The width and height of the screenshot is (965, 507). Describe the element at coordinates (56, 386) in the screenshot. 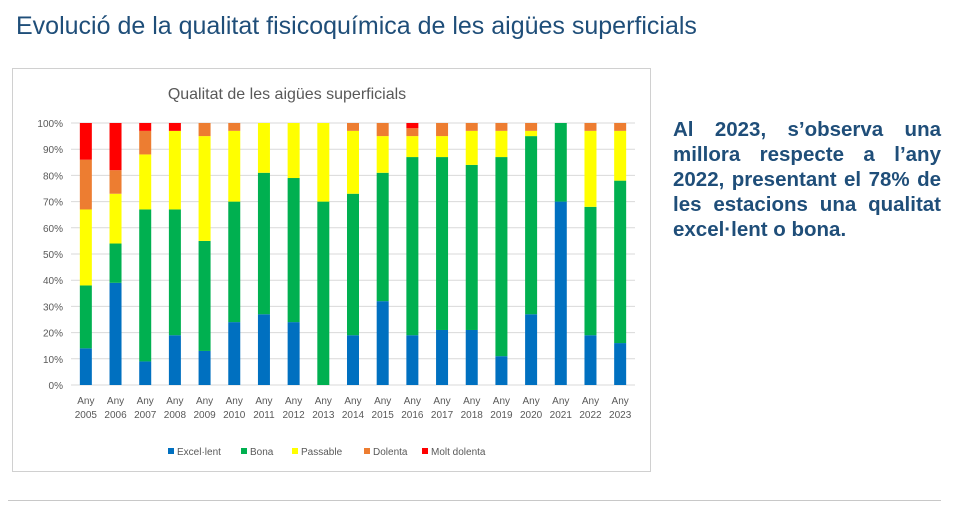

I see `y-tick-label: 0%` at that location.